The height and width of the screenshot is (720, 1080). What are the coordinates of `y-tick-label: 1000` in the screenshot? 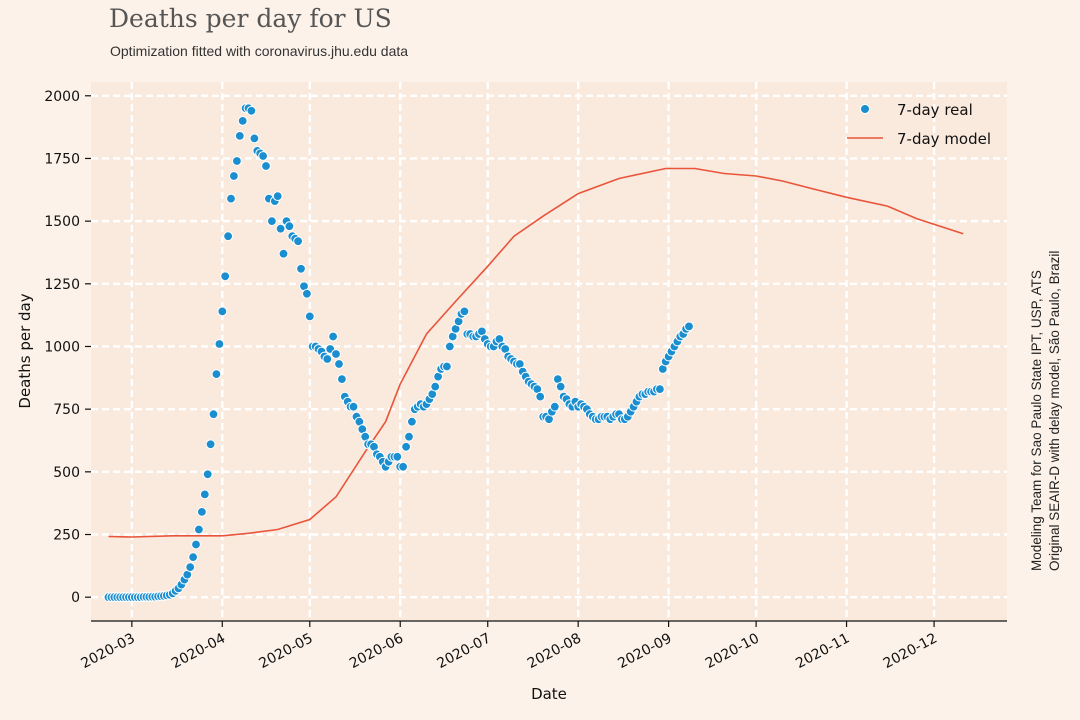 It's located at (62, 347).